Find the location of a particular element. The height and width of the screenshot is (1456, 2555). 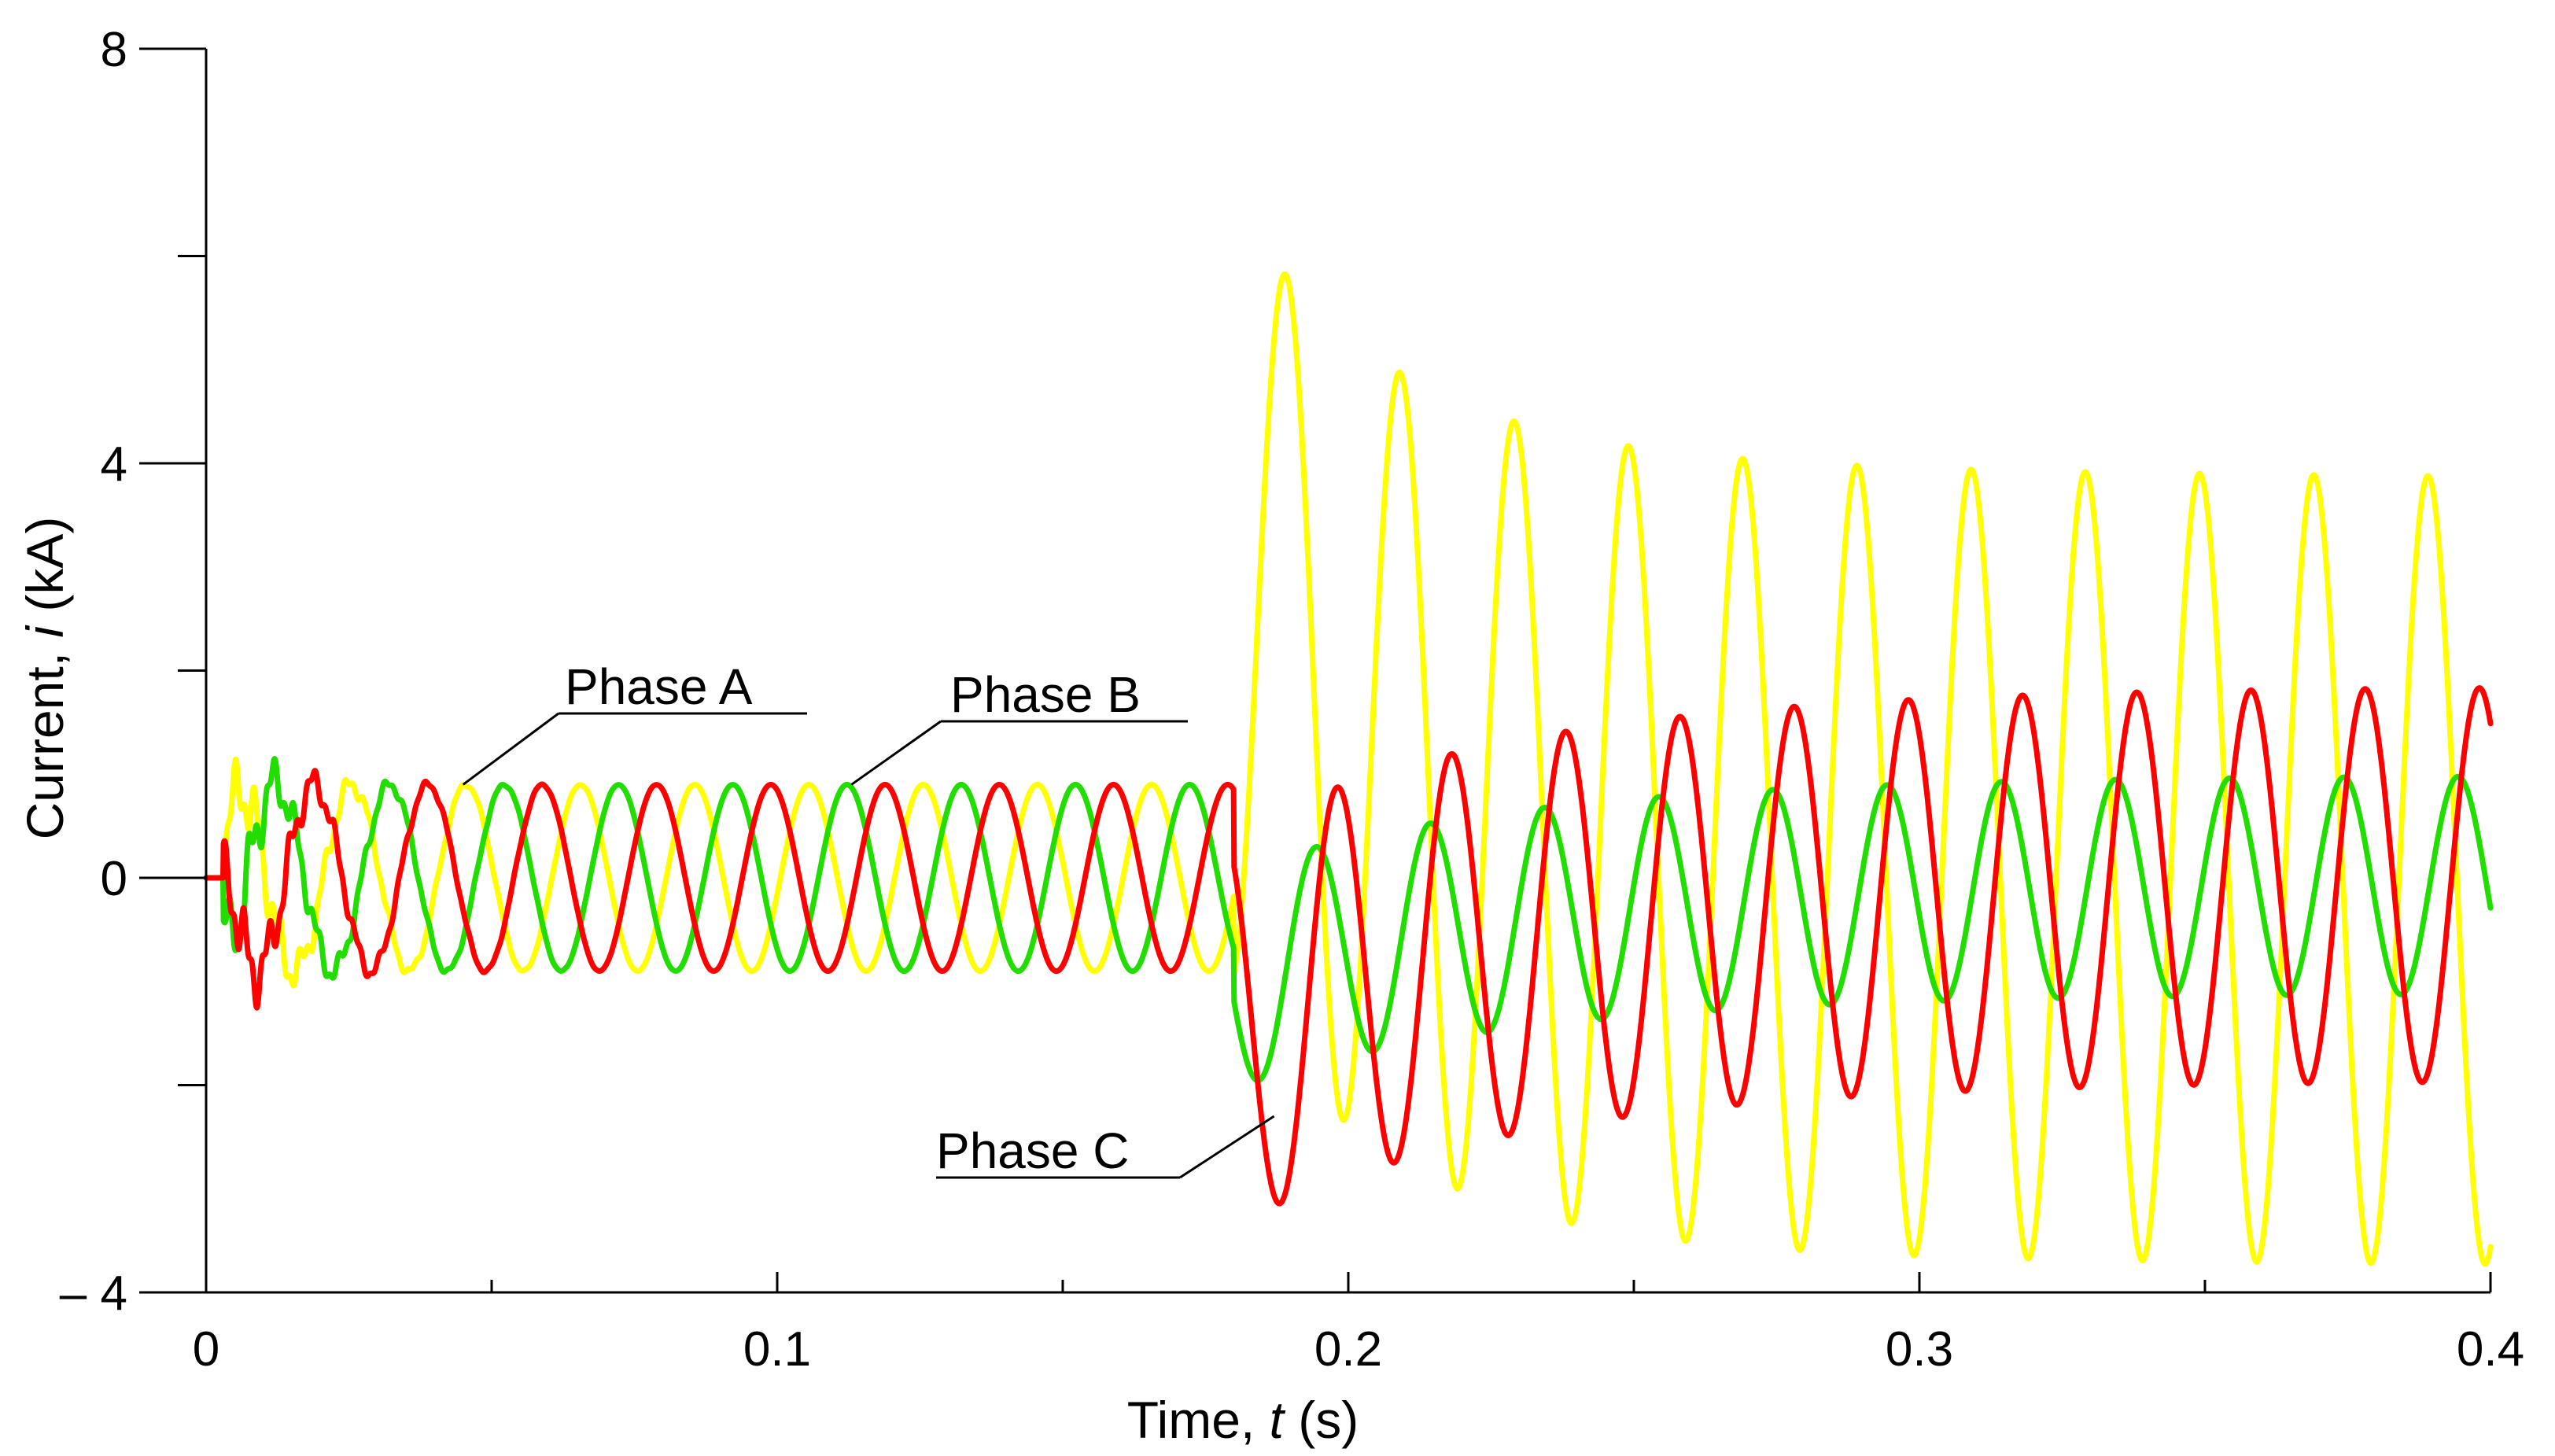

x-tick-label: 0.2 is located at coordinates (1348, 1349).